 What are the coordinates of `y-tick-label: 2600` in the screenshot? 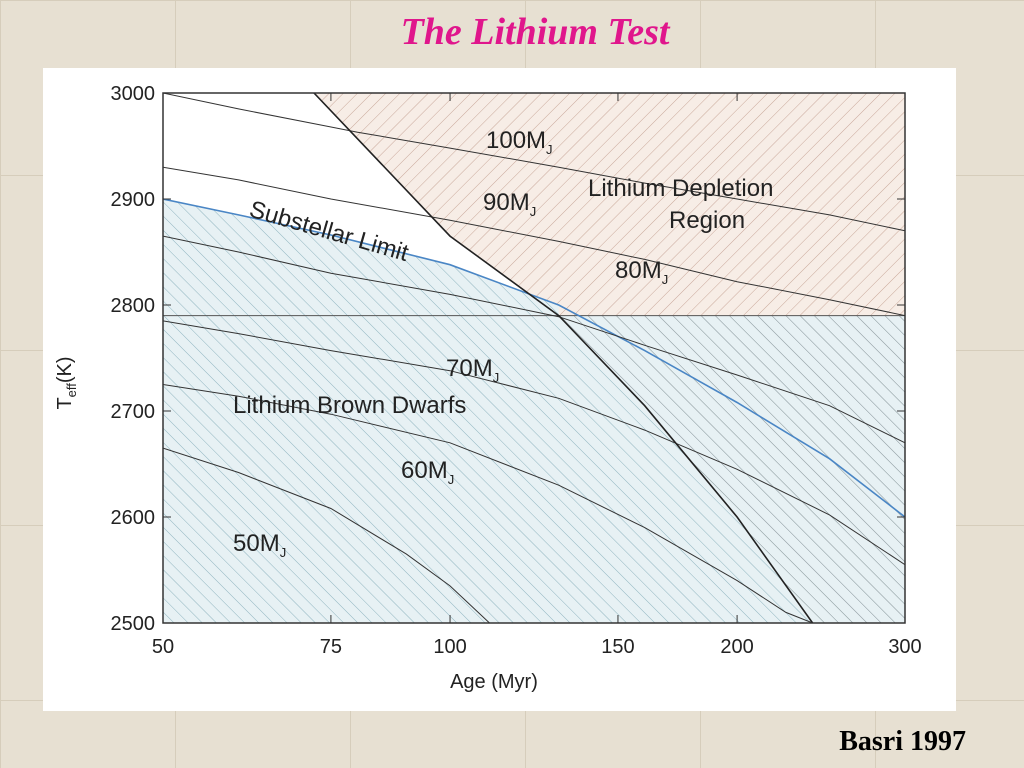 It's located at (133, 518).